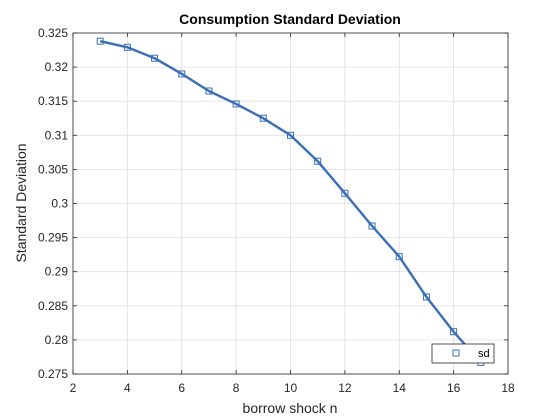 Image resolution: width=560 pixels, height=420 pixels. What do you see at coordinates (508, 388) in the screenshot?
I see `x-tick-label: 18` at bounding box center [508, 388].